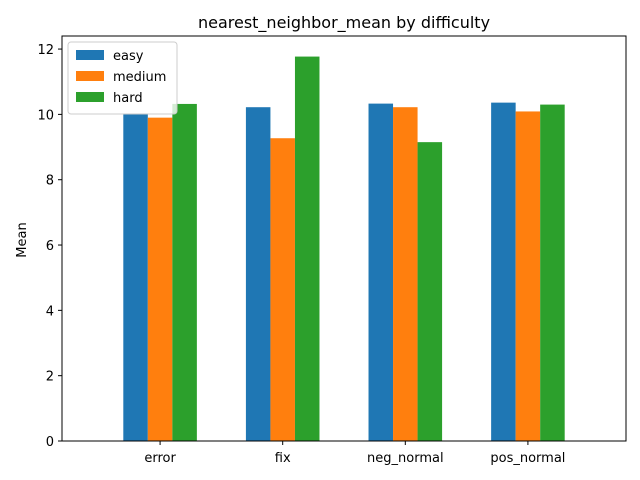  What do you see at coordinates (184, 272) in the screenshot?
I see `bar-hard-error` at bounding box center [184, 272].